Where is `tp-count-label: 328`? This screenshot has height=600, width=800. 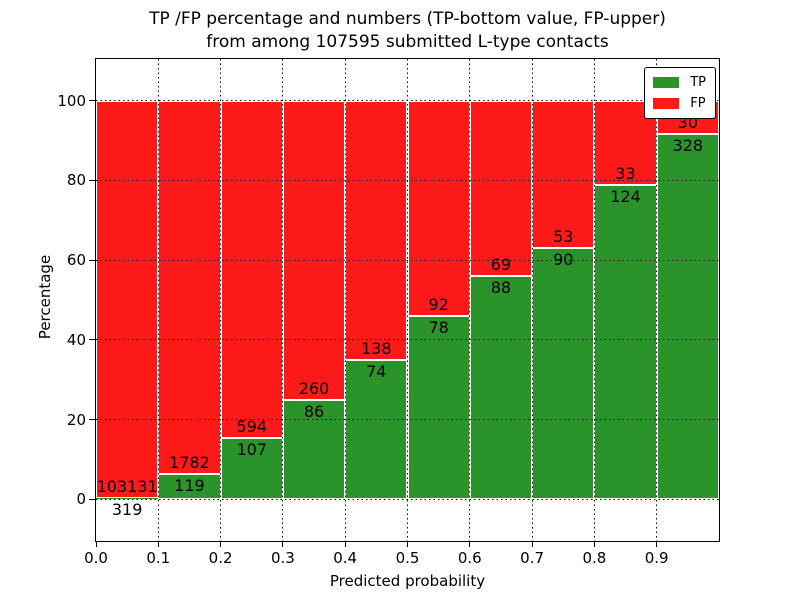
tp-count-label: 328 is located at coordinates (688, 146).